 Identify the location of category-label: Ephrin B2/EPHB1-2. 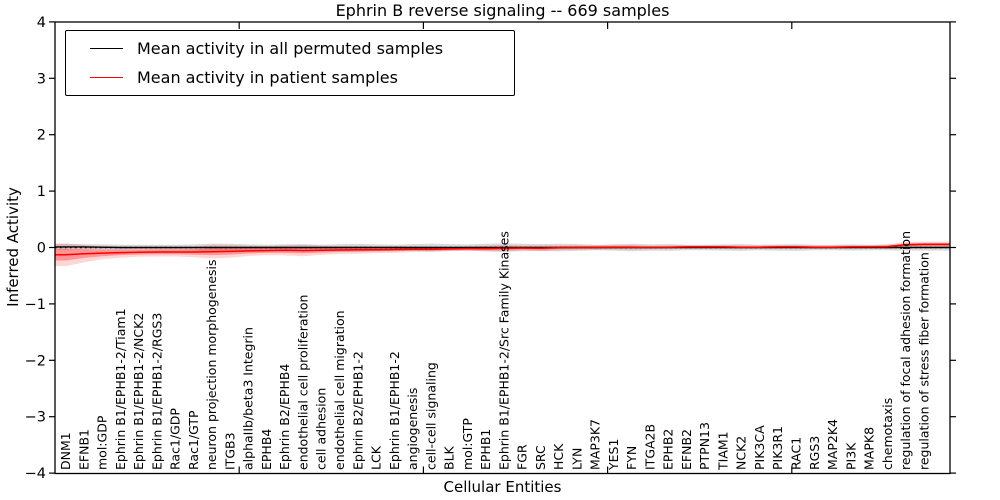
(357, 410).